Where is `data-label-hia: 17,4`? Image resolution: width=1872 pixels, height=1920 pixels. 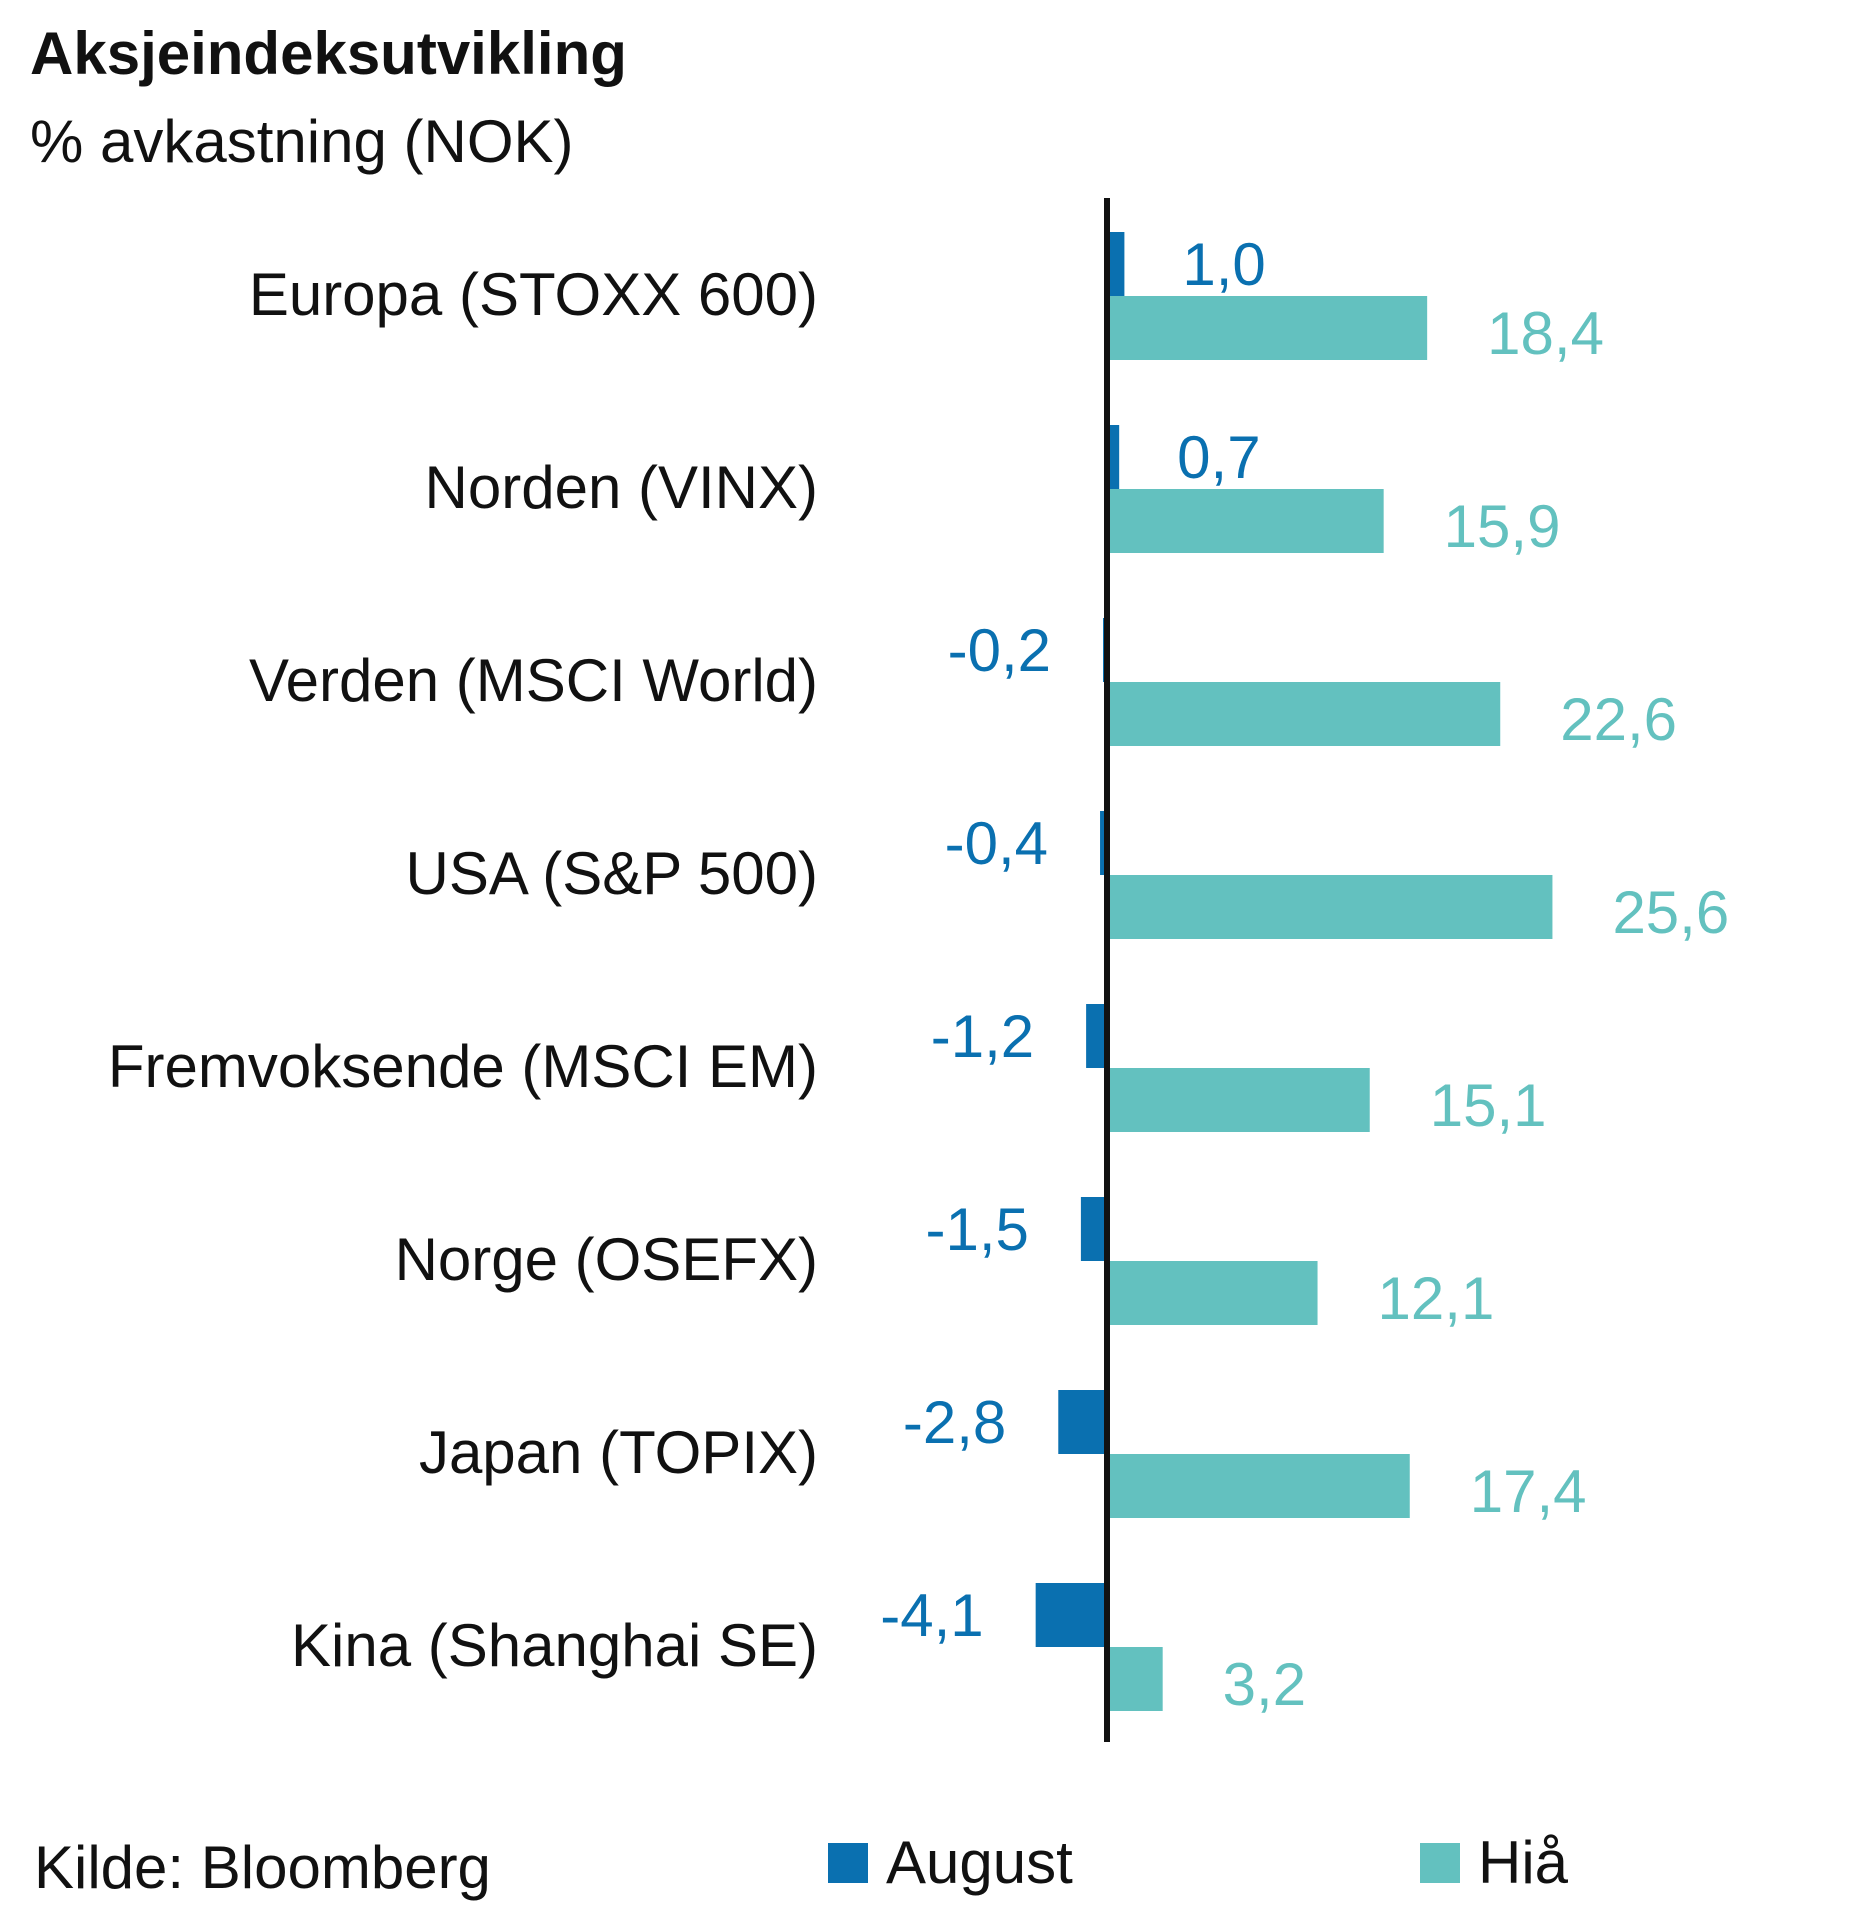 data-label-hia: 17,4 is located at coordinates (1528, 1491).